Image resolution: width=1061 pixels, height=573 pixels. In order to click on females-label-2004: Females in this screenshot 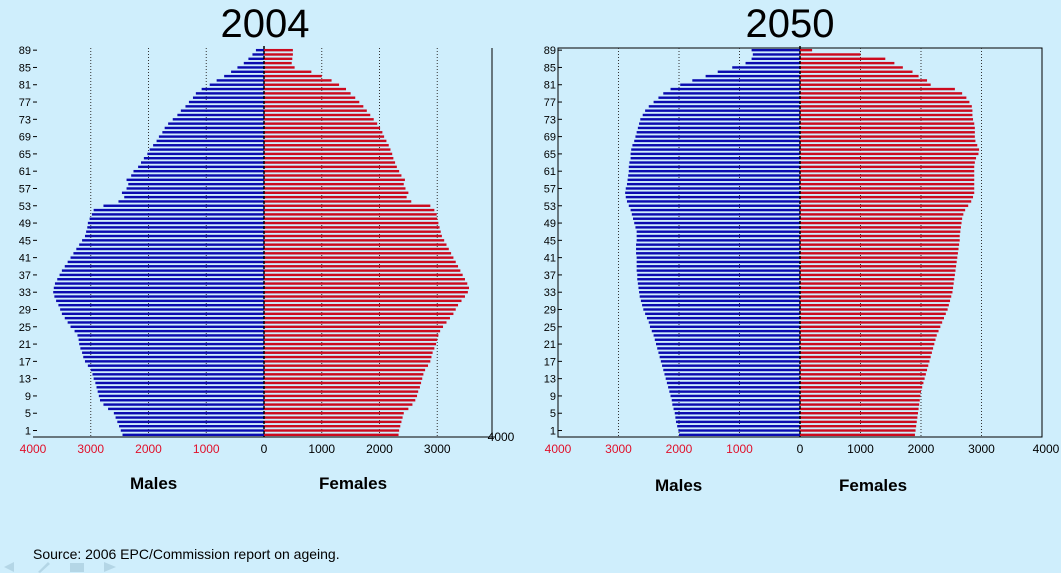, I will do `click(353, 483)`.